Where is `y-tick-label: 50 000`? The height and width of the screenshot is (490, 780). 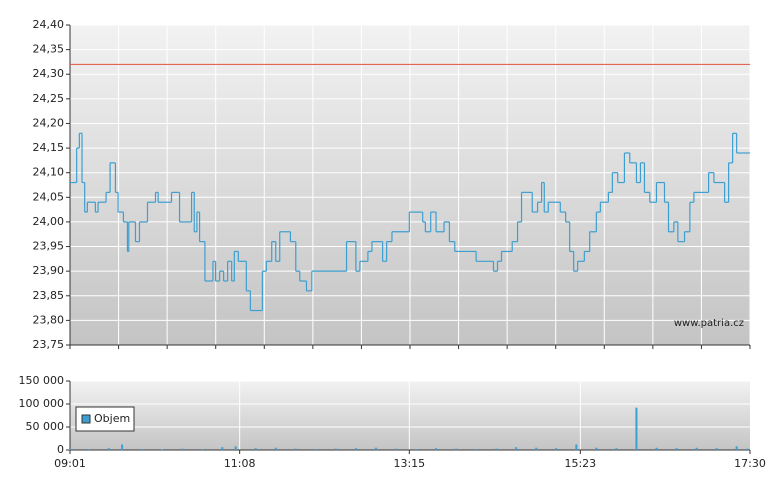 y-tick-label: 50 000 is located at coordinates (45, 426).